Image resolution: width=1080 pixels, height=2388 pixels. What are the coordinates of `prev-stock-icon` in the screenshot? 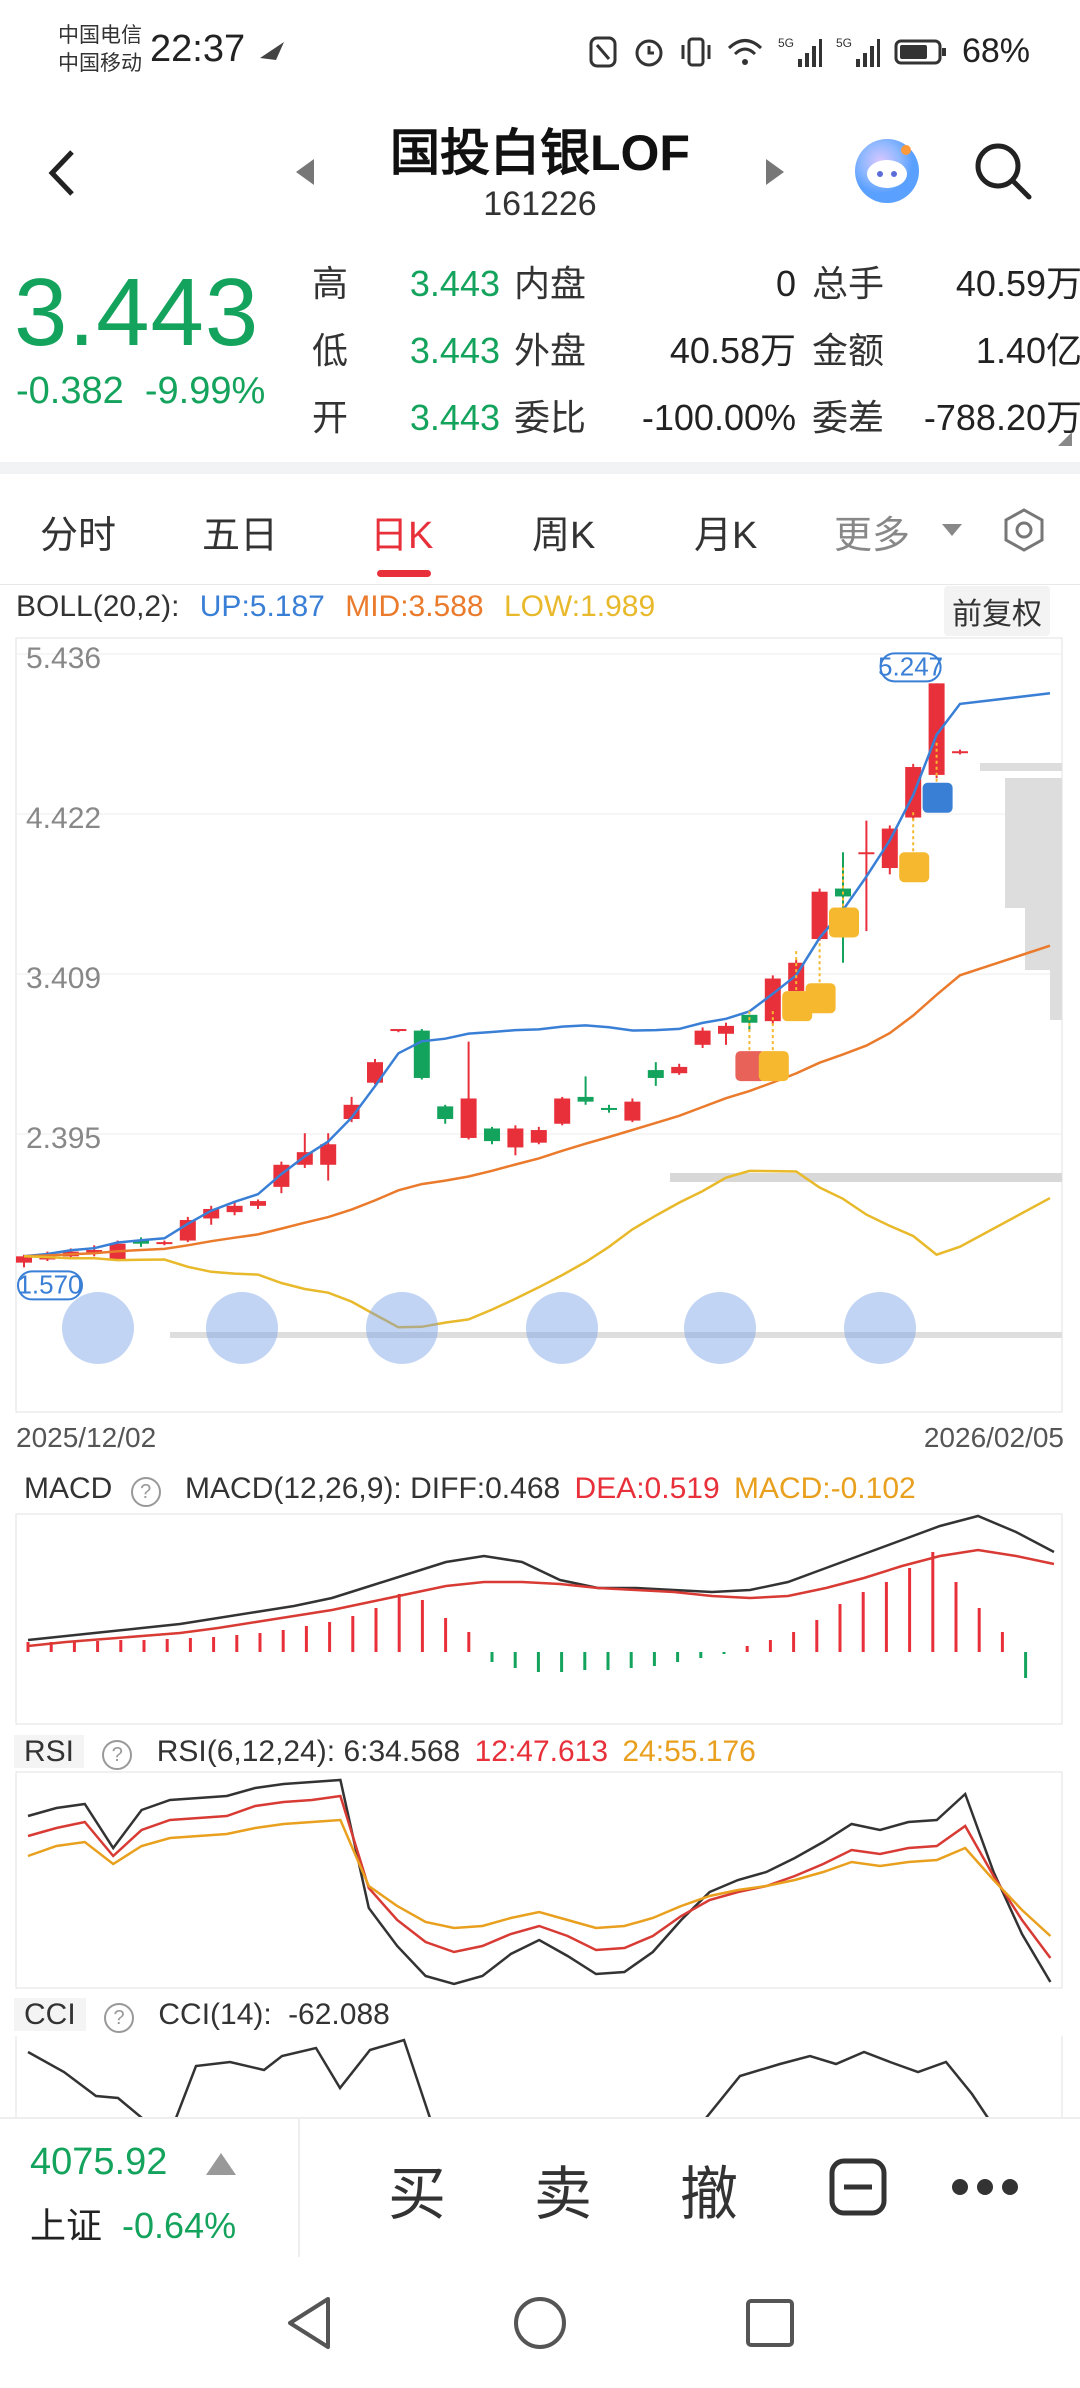 It's located at (305, 172).